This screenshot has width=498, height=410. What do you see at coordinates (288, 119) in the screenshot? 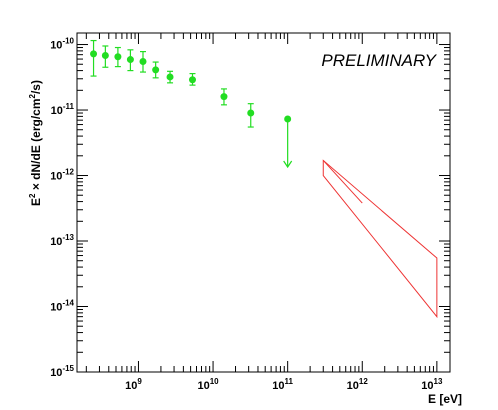
I see `upper-limit-marker` at bounding box center [288, 119].